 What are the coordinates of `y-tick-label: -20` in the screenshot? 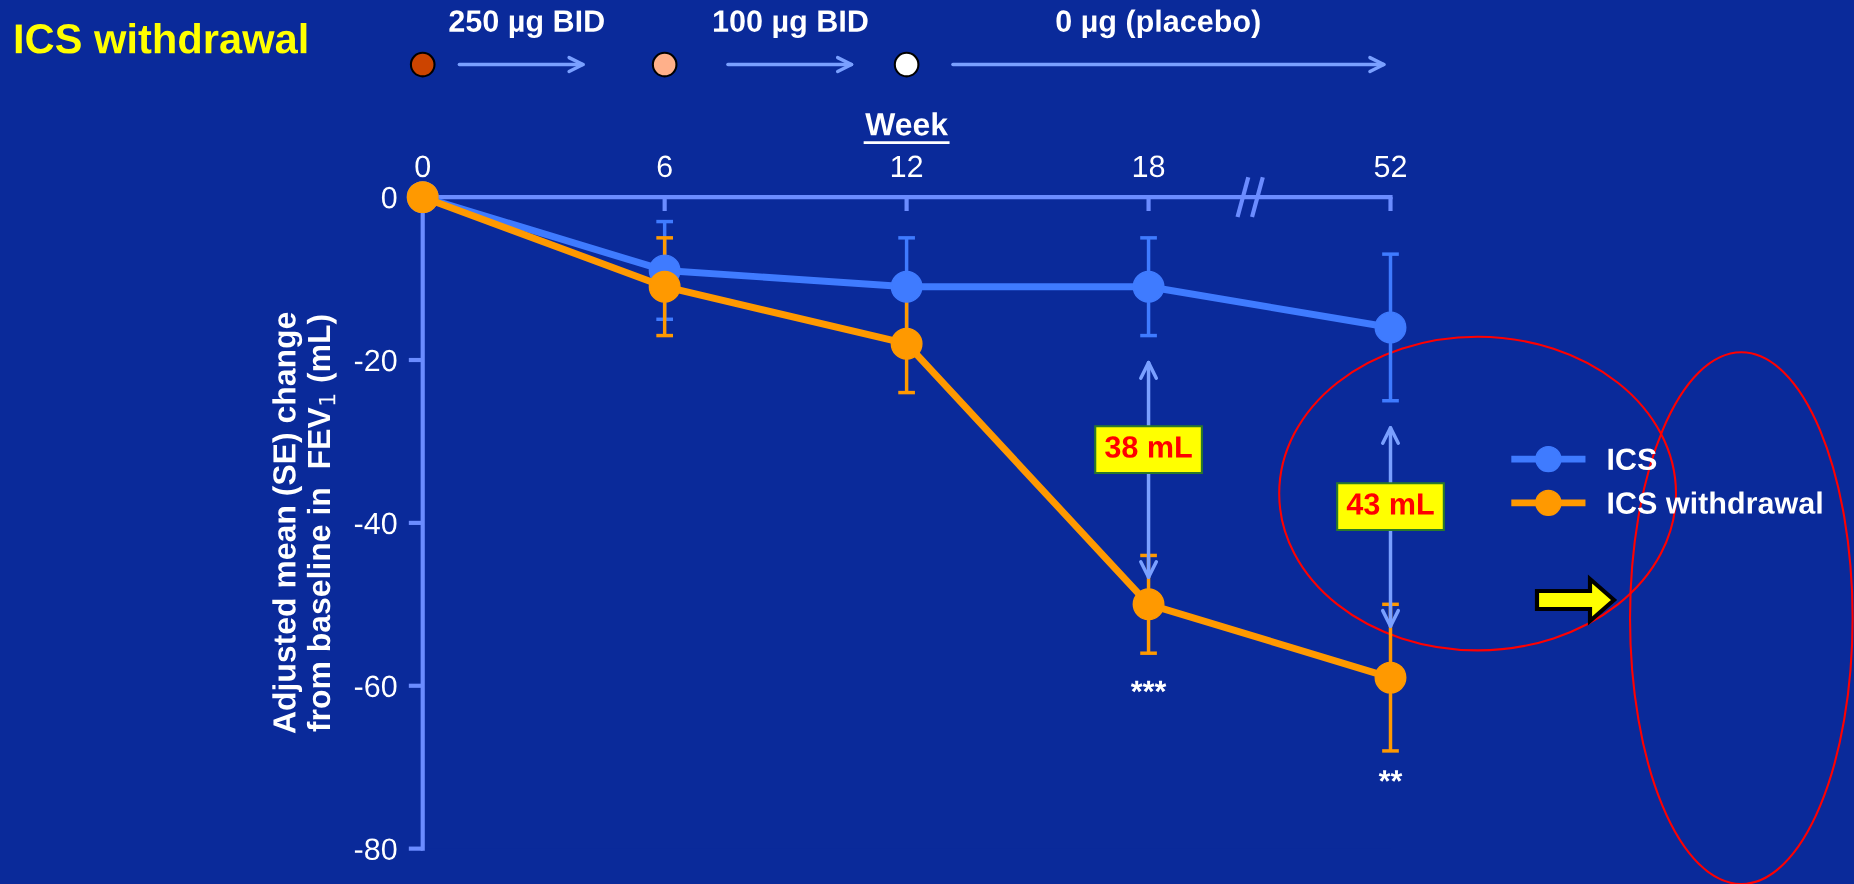 It's located at (375, 360).